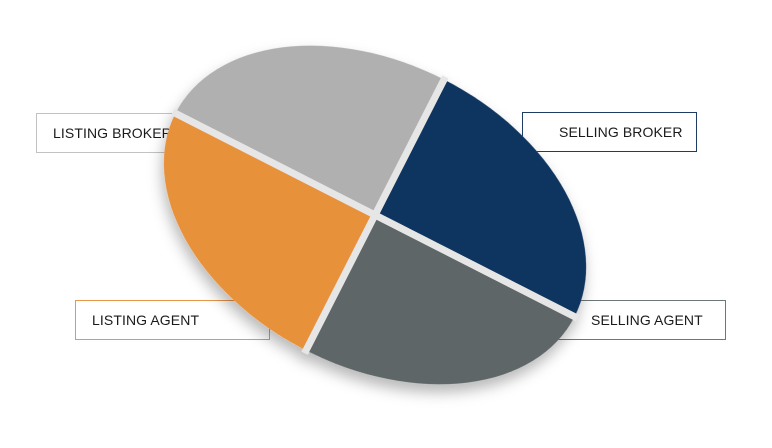 The image size is (772, 448). I want to click on listing-broker-label: LISTING BROKER, so click(112, 133).